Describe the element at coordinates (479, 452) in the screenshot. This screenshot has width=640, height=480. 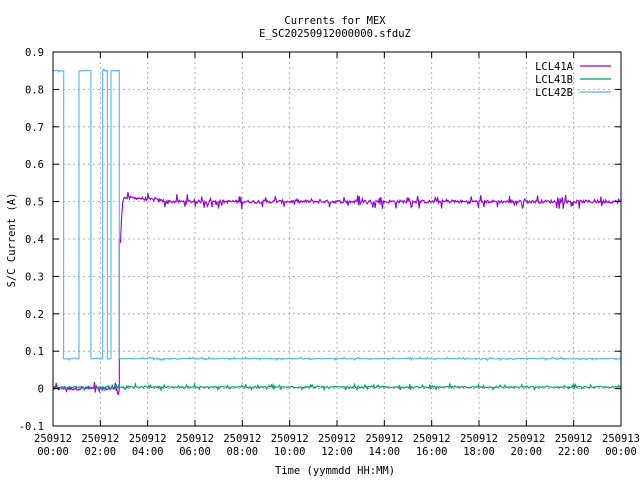
I see `x-tick-label-time: 18:00` at that location.